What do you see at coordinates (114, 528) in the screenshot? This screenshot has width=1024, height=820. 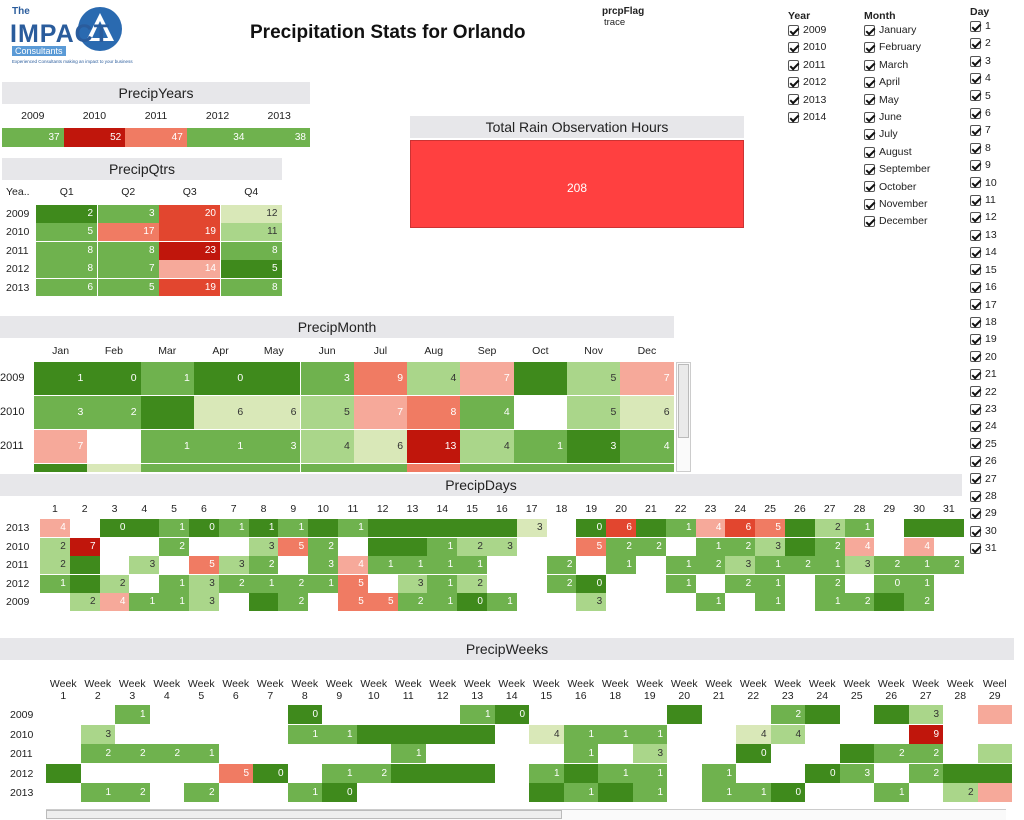 I see `day-cell: 0` at bounding box center [114, 528].